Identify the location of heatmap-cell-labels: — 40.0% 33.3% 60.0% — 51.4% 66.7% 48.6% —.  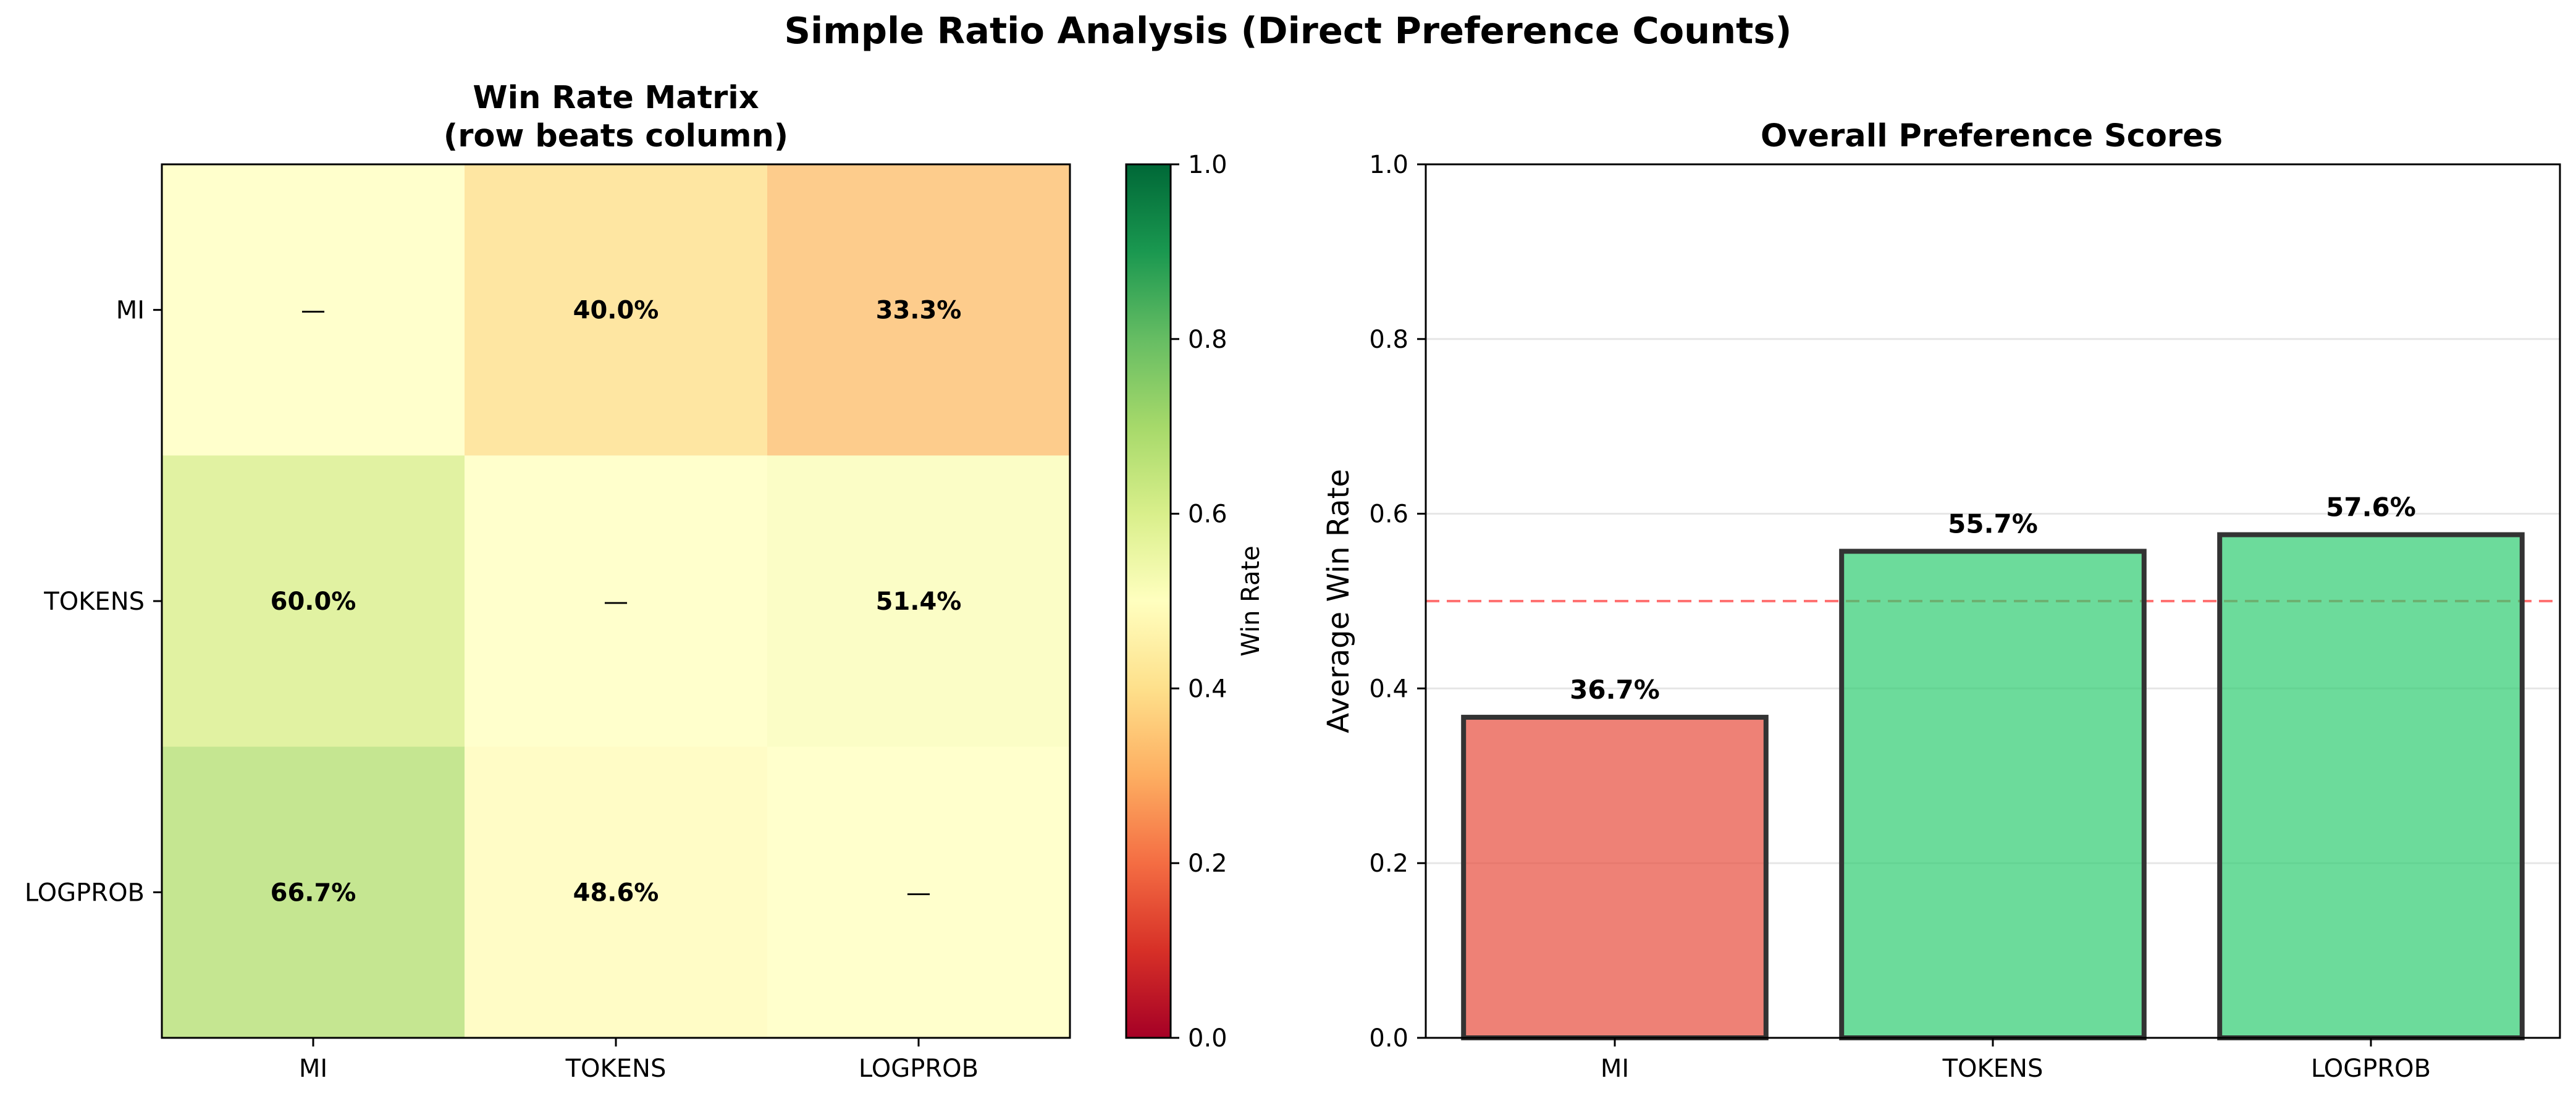
(616, 602).